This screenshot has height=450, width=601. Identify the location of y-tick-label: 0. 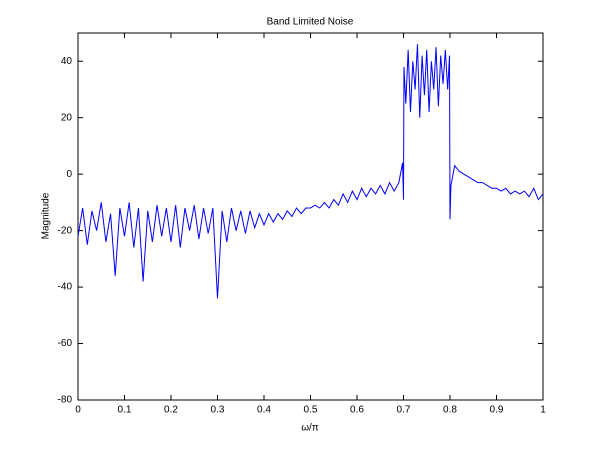
(69, 174).